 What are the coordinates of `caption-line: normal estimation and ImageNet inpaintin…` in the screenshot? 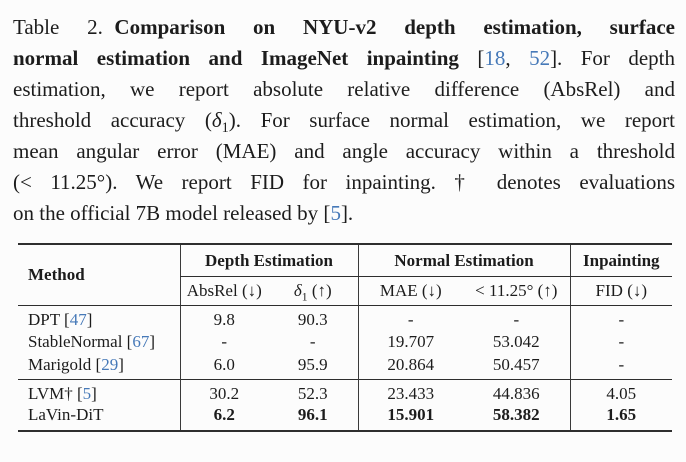 It's located at (344, 58).